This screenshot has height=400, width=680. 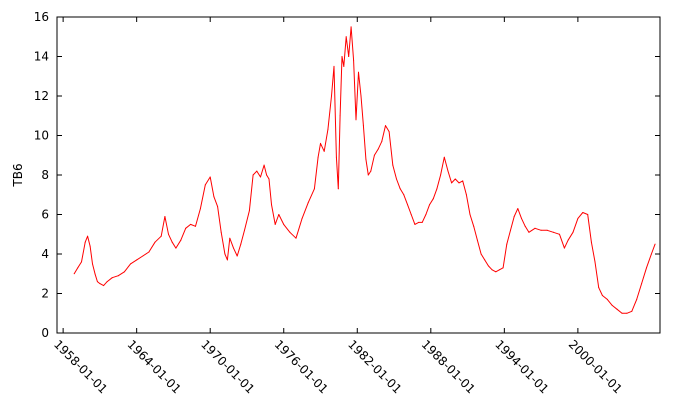 I want to click on y-tick-label: 14, so click(x=41, y=57).